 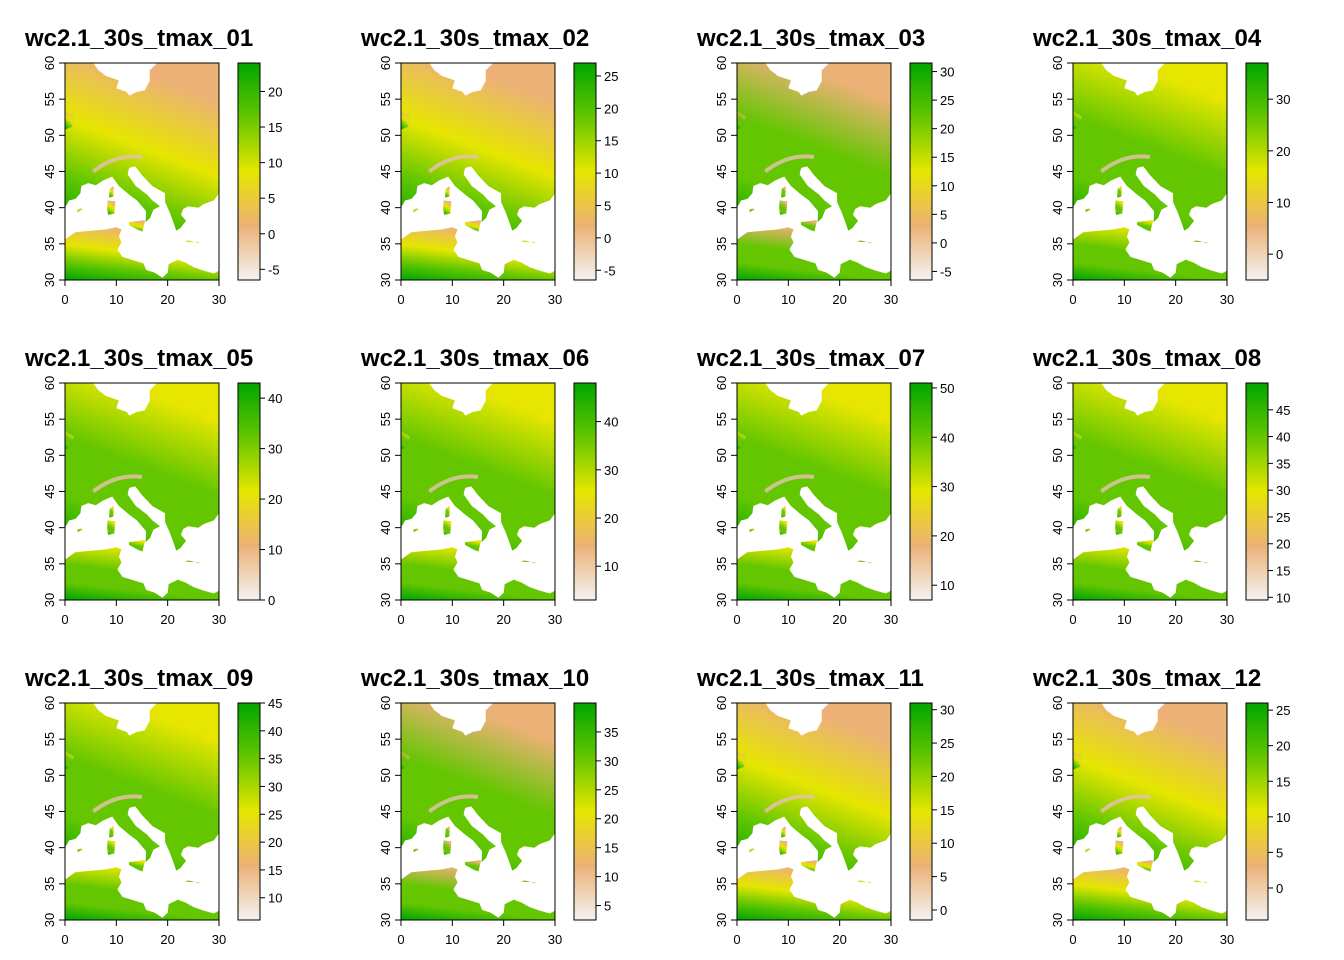 What do you see at coordinates (1147, 38) in the screenshot?
I see `panel-title: wc2.1_30s_tmax_04` at bounding box center [1147, 38].